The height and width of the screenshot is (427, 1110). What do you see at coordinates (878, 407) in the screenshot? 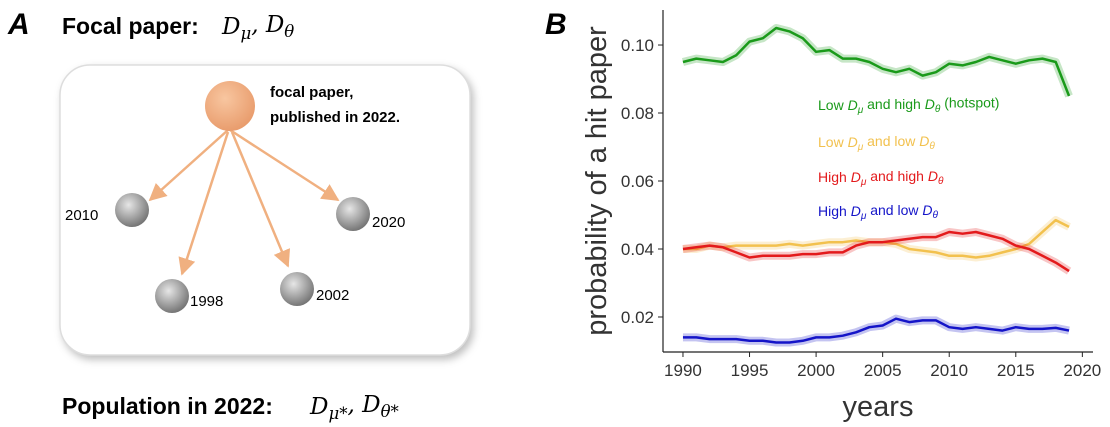
I see `x-axis-label: years` at bounding box center [878, 407].